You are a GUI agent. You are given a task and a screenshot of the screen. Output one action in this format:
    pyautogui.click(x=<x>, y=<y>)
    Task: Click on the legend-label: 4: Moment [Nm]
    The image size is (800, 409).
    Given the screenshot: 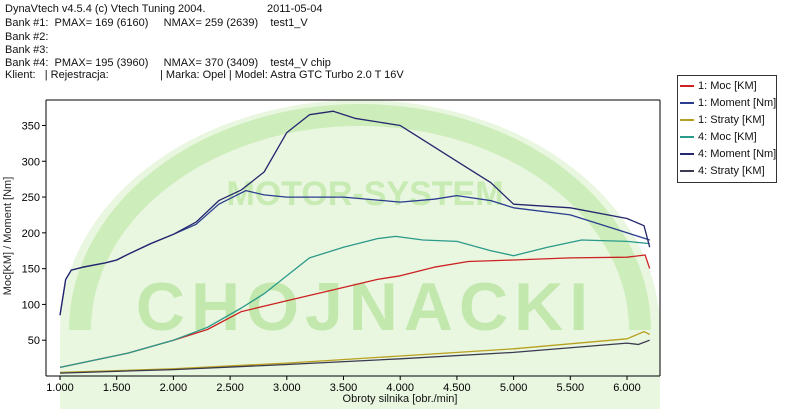 What is the action you would take?
    pyautogui.click(x=737, y=154)
    